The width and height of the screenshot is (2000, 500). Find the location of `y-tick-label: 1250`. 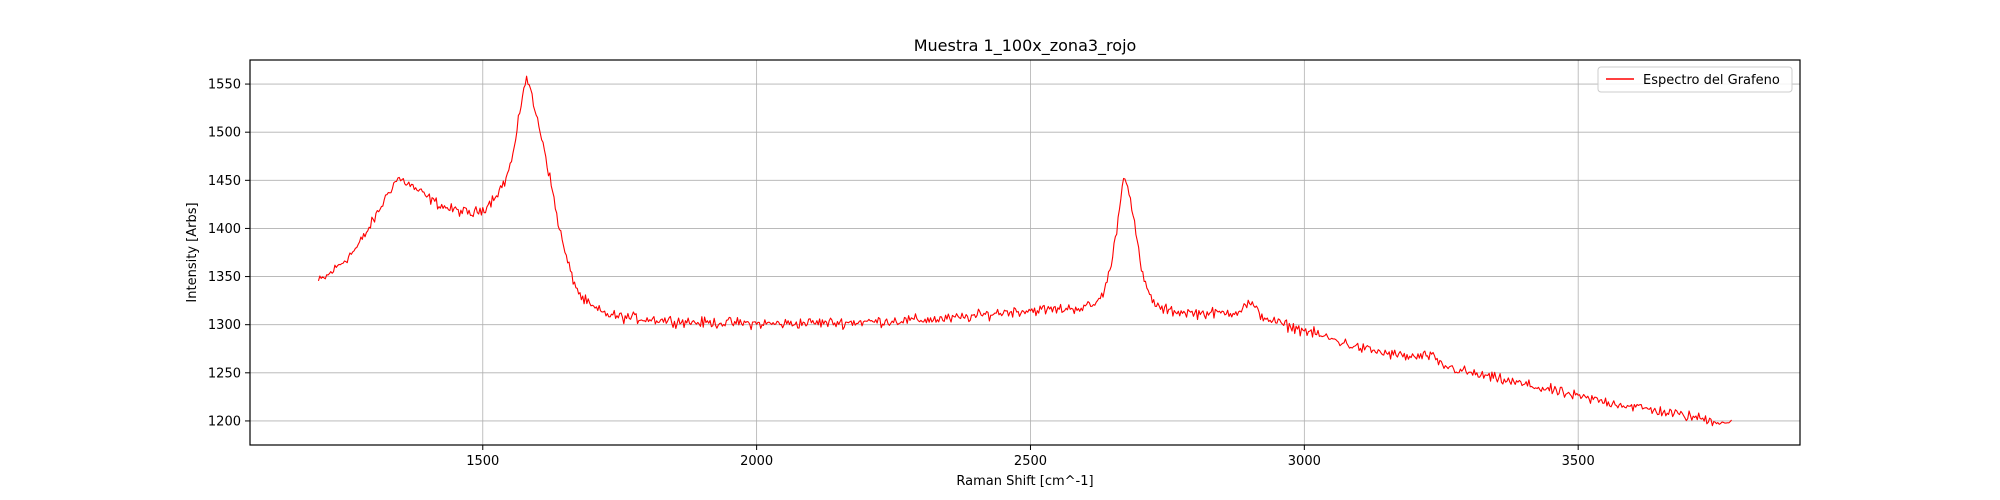

y-tick-label: 1250 is located at coordinates (224, 373).